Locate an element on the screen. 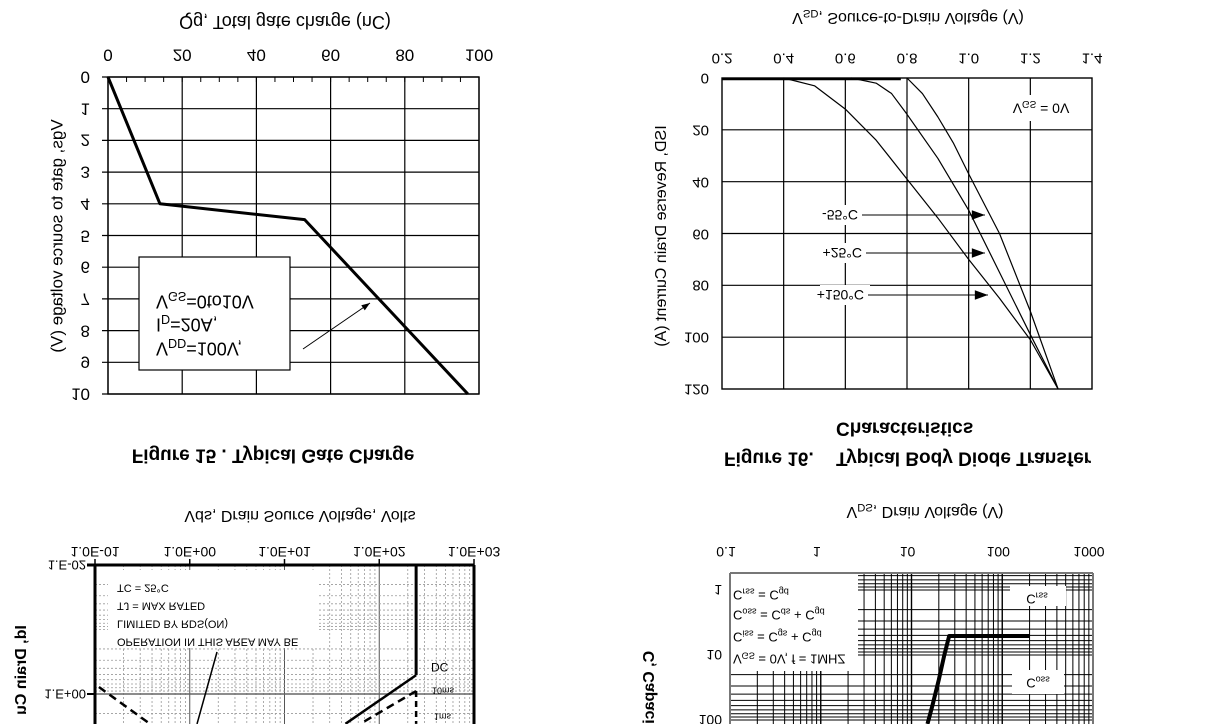 This screenshot has width=1214, height=724. x-tick-label: 60 is located at coordinates (331, 55).